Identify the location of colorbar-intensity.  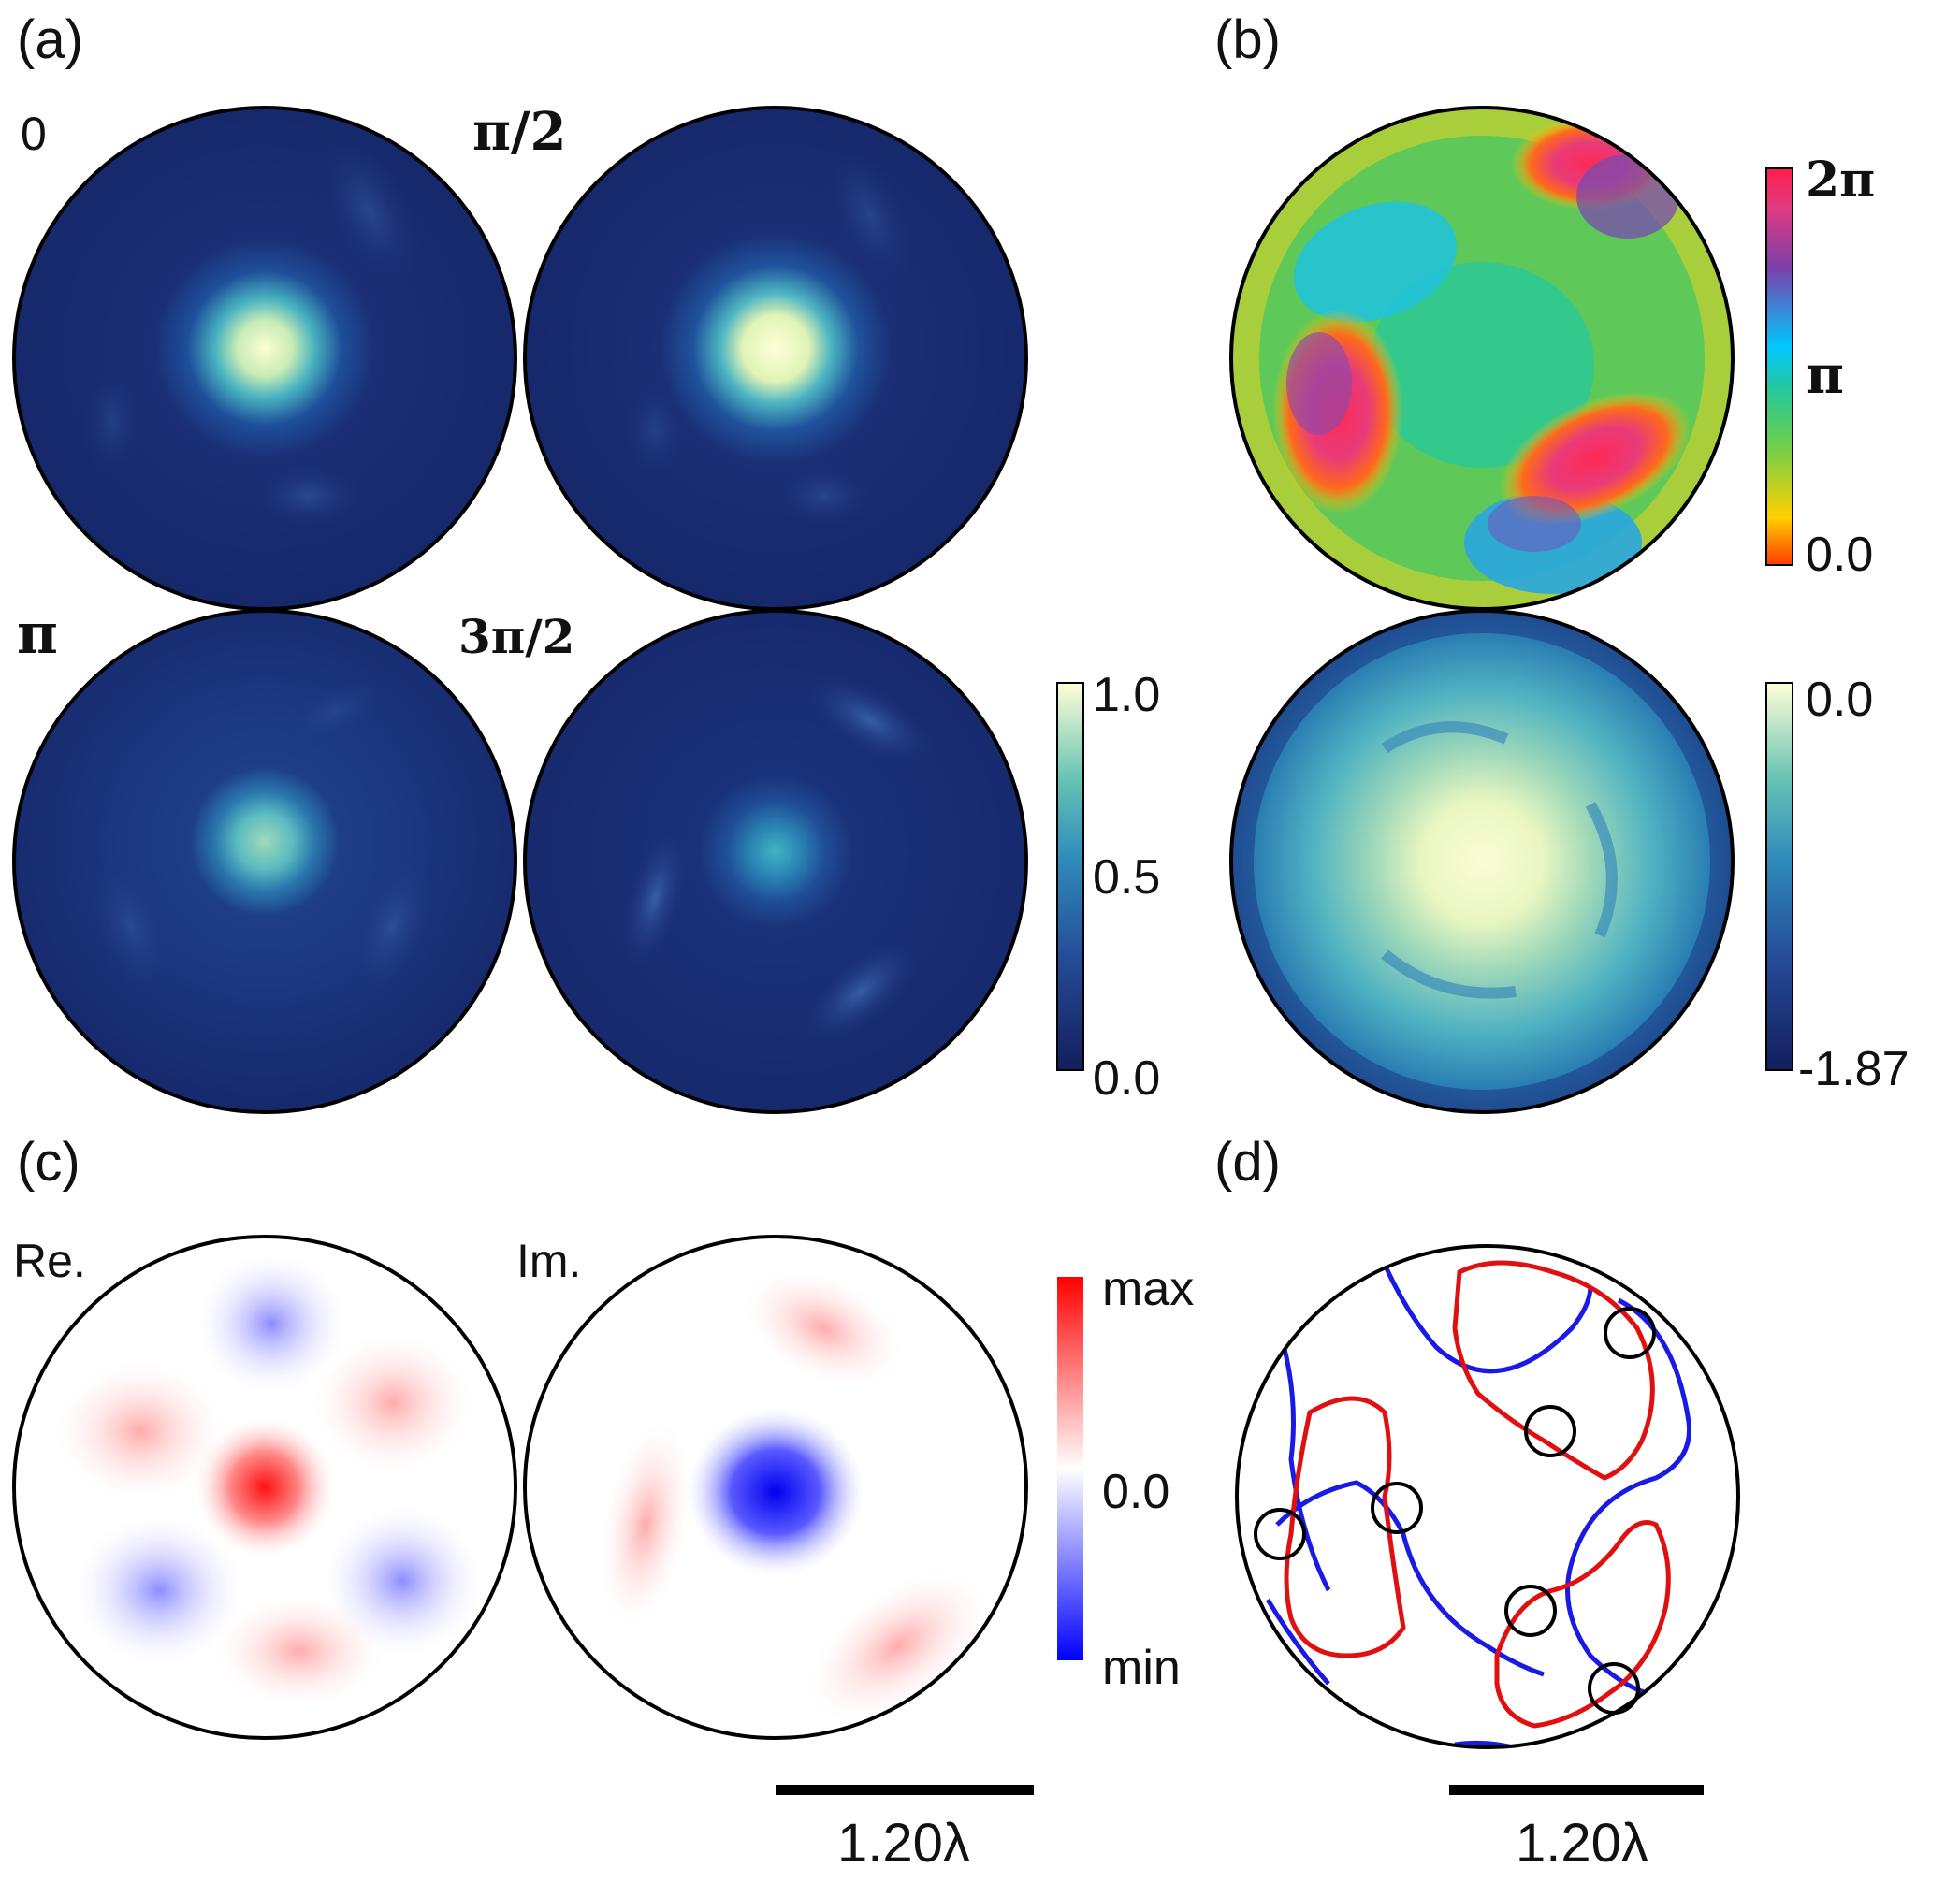
(1070, 876).